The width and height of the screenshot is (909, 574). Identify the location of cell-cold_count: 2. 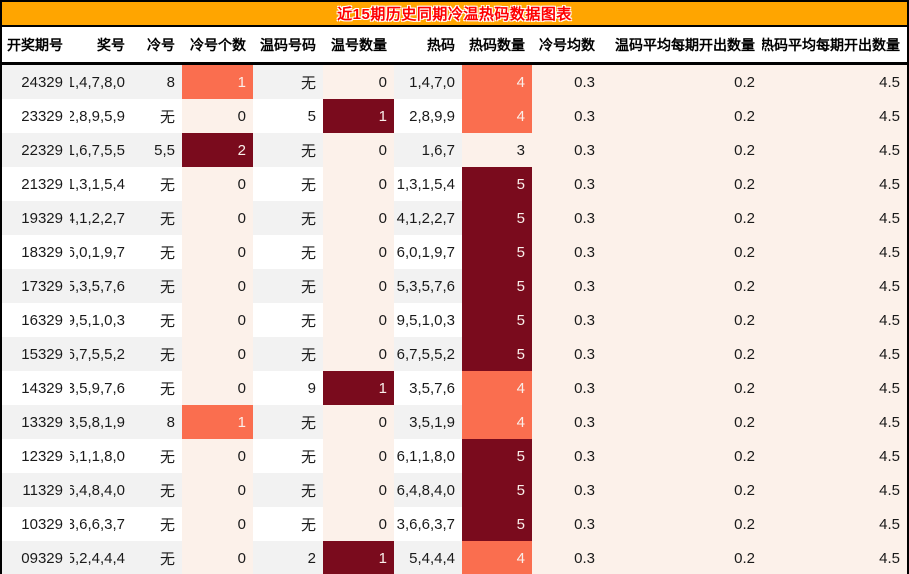
(217, 150).